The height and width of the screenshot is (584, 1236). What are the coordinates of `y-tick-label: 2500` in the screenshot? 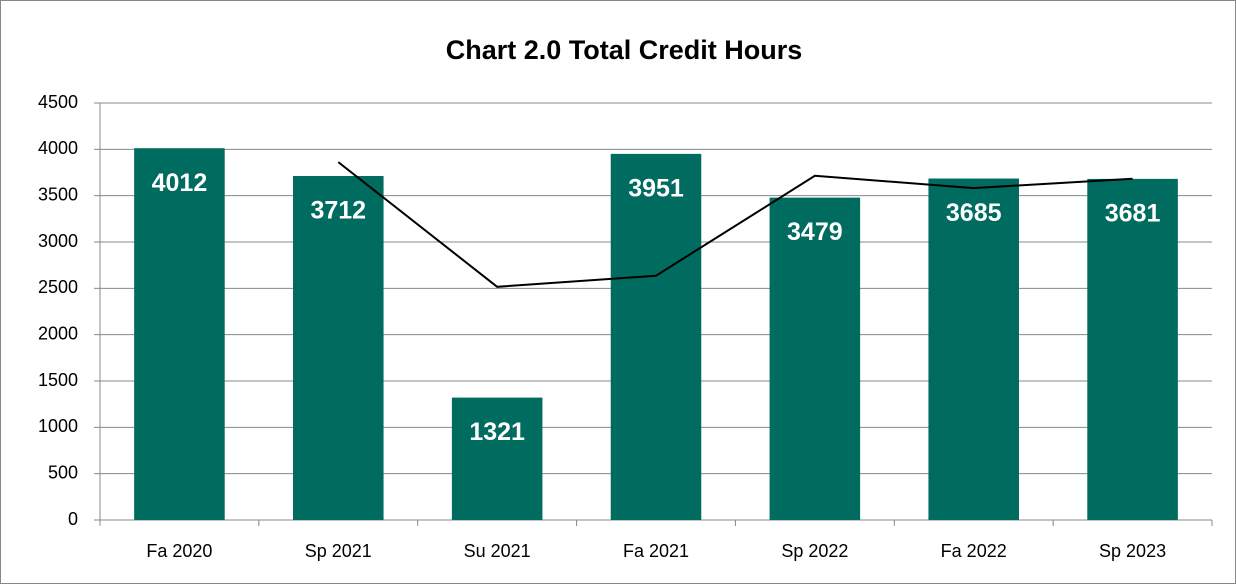 It's located at (58, 287).